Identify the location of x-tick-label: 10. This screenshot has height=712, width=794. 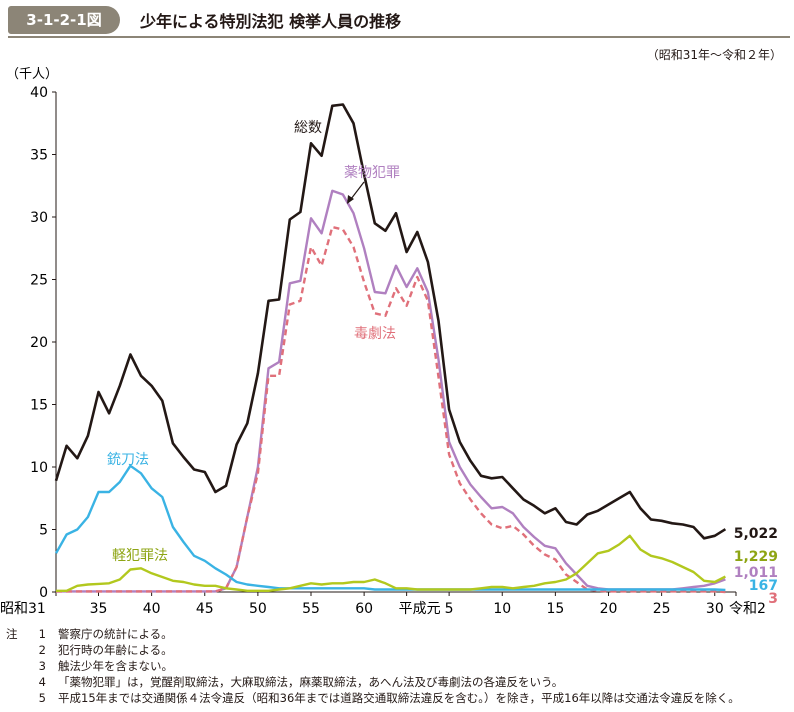
(502, 609).